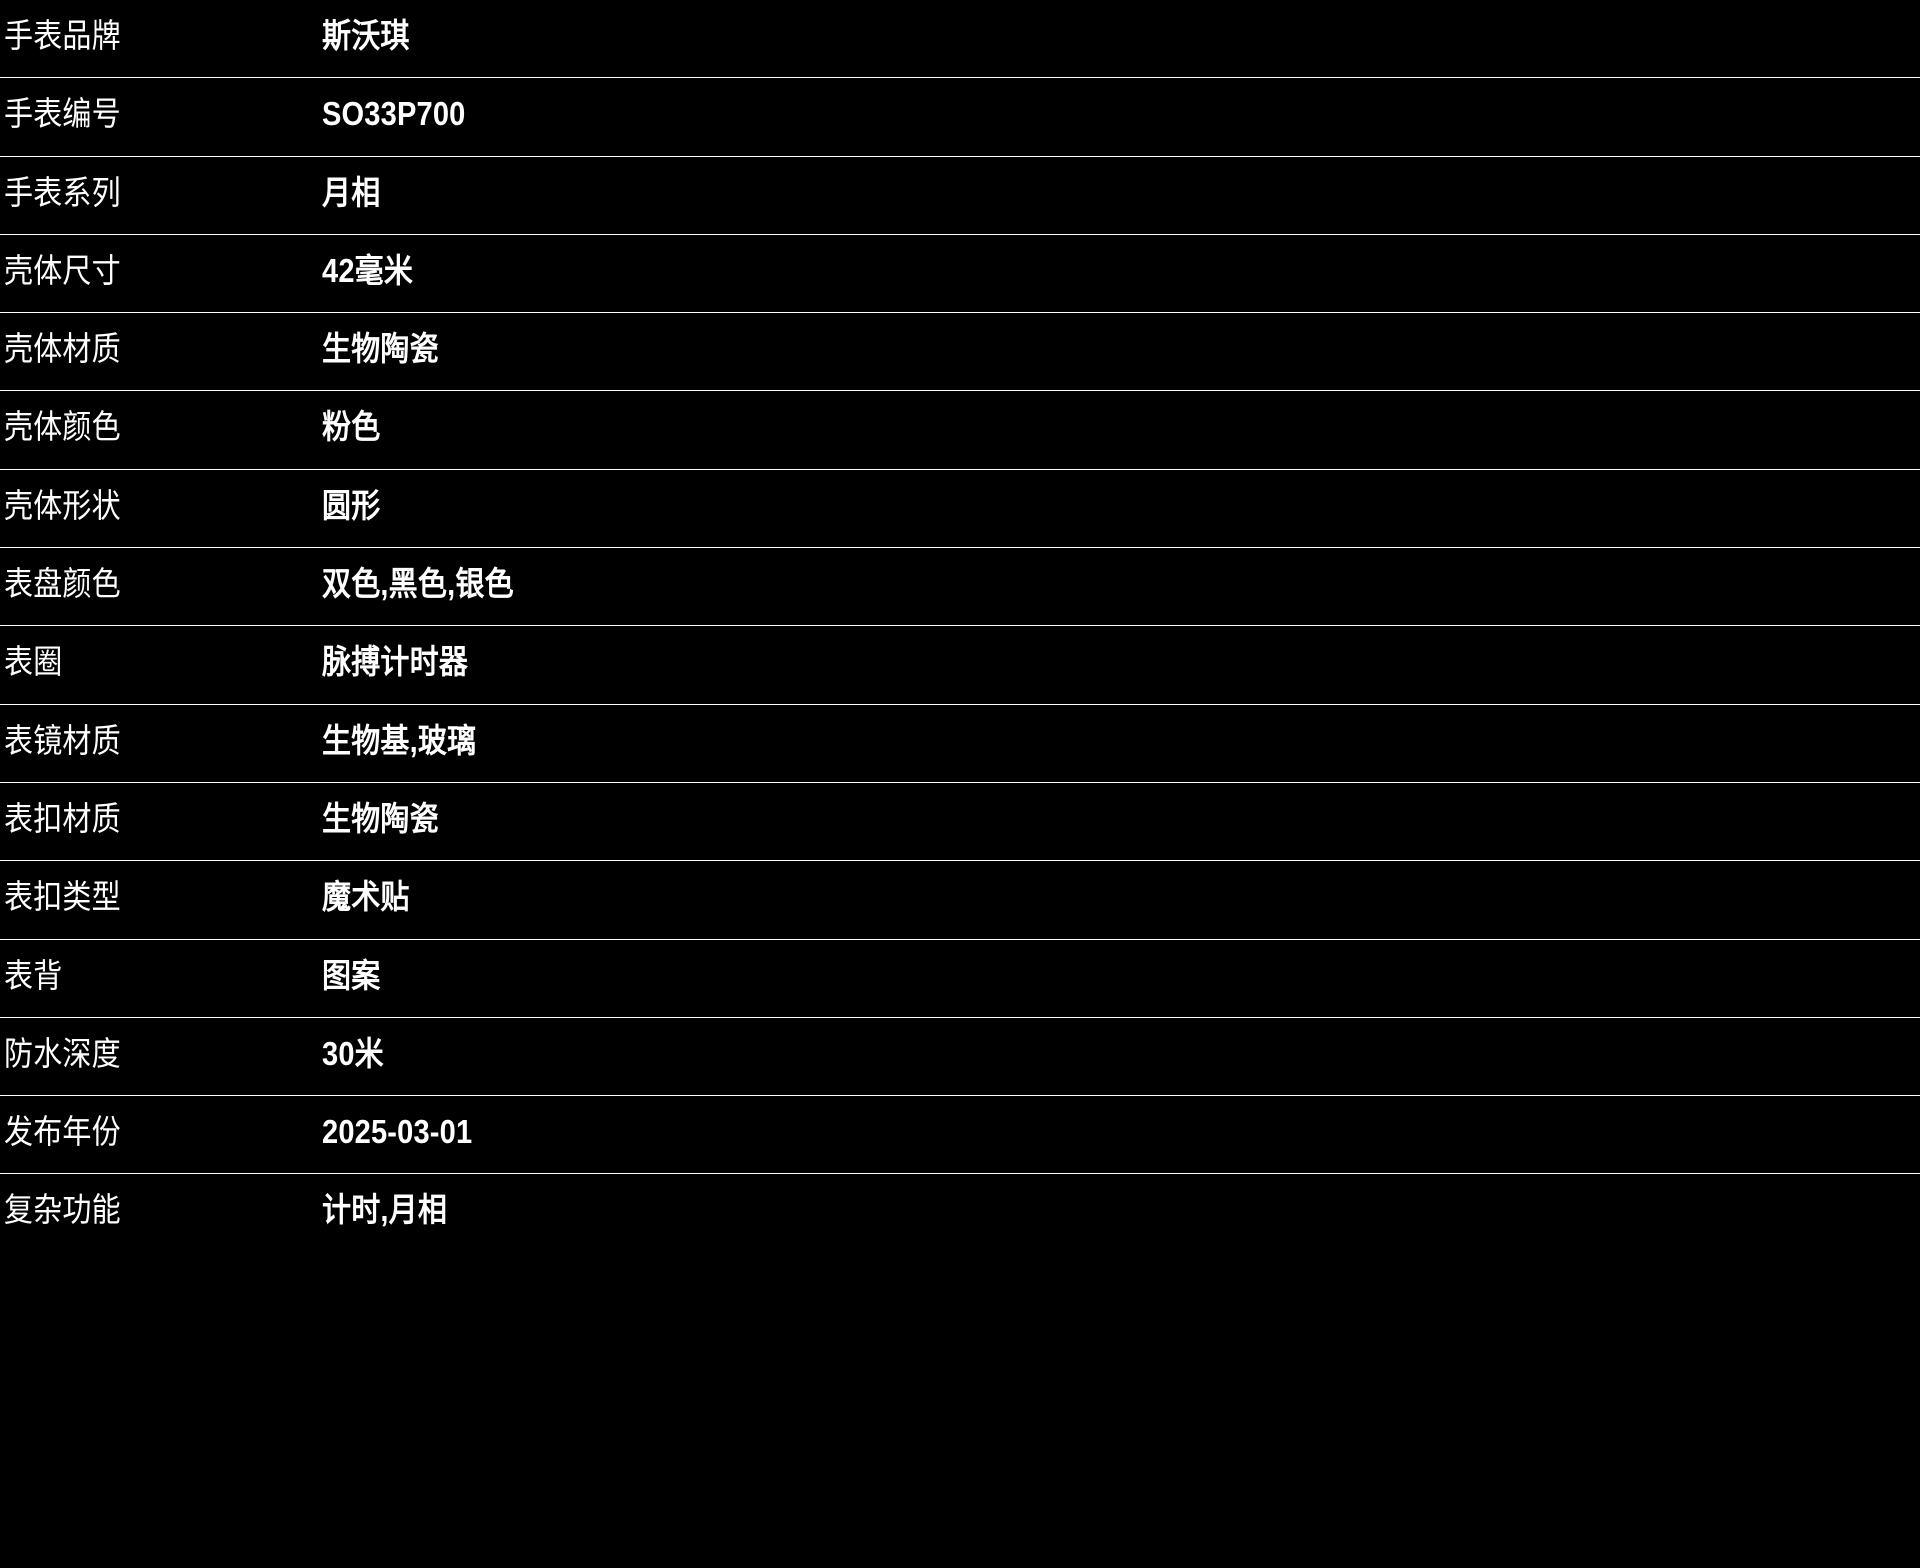 This screenshot has width=1920, height=1568. I want to click on spec-label: 手表系列, so click(62, 192).